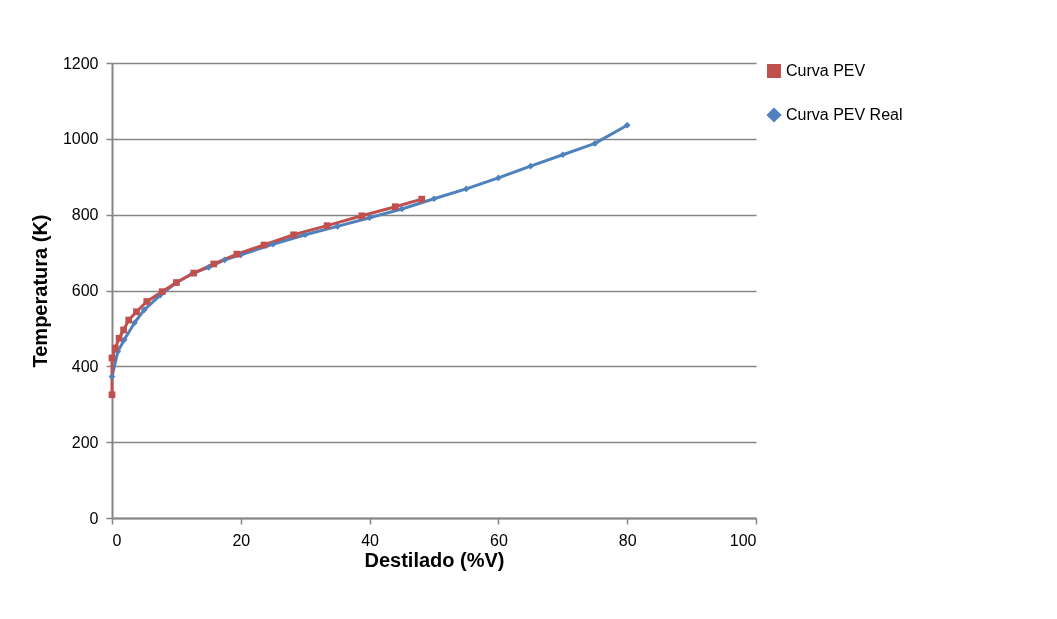  Describe the element at coordinates (844, 114) in the screenshot. I see `legend-label: Curva PEV Real` at that location.